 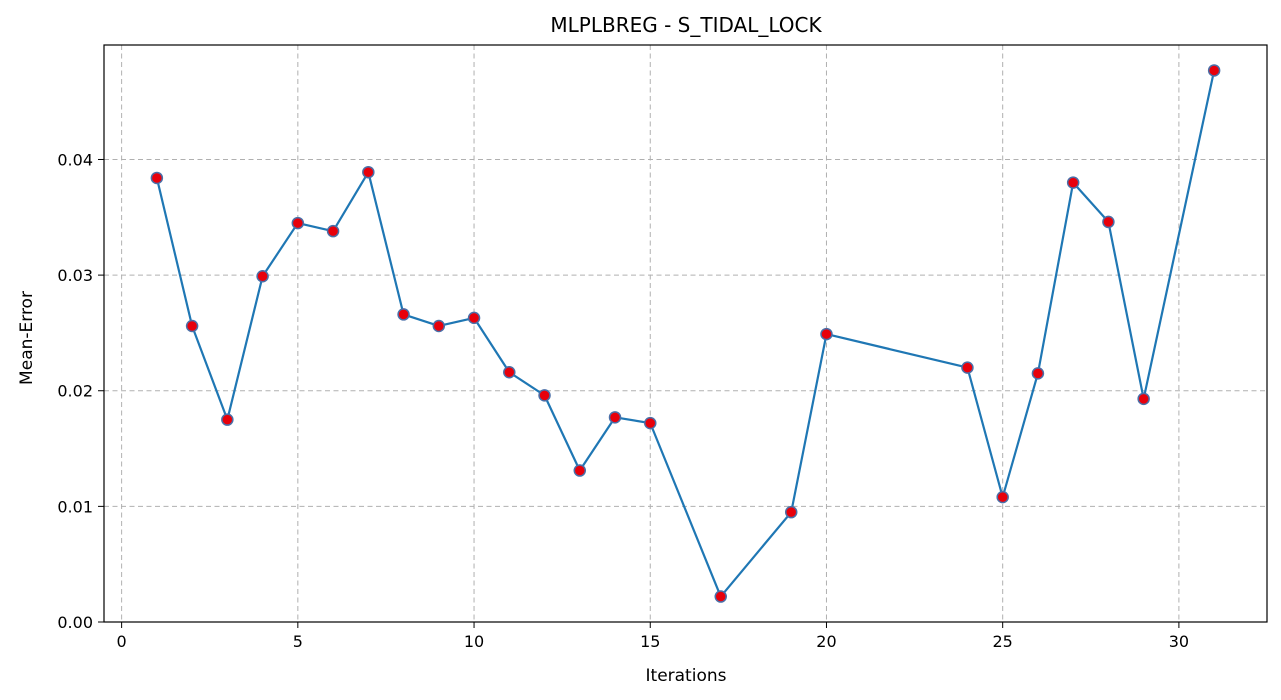 I want to click on x-tick-label: 30, so click(x=1179, y=641).